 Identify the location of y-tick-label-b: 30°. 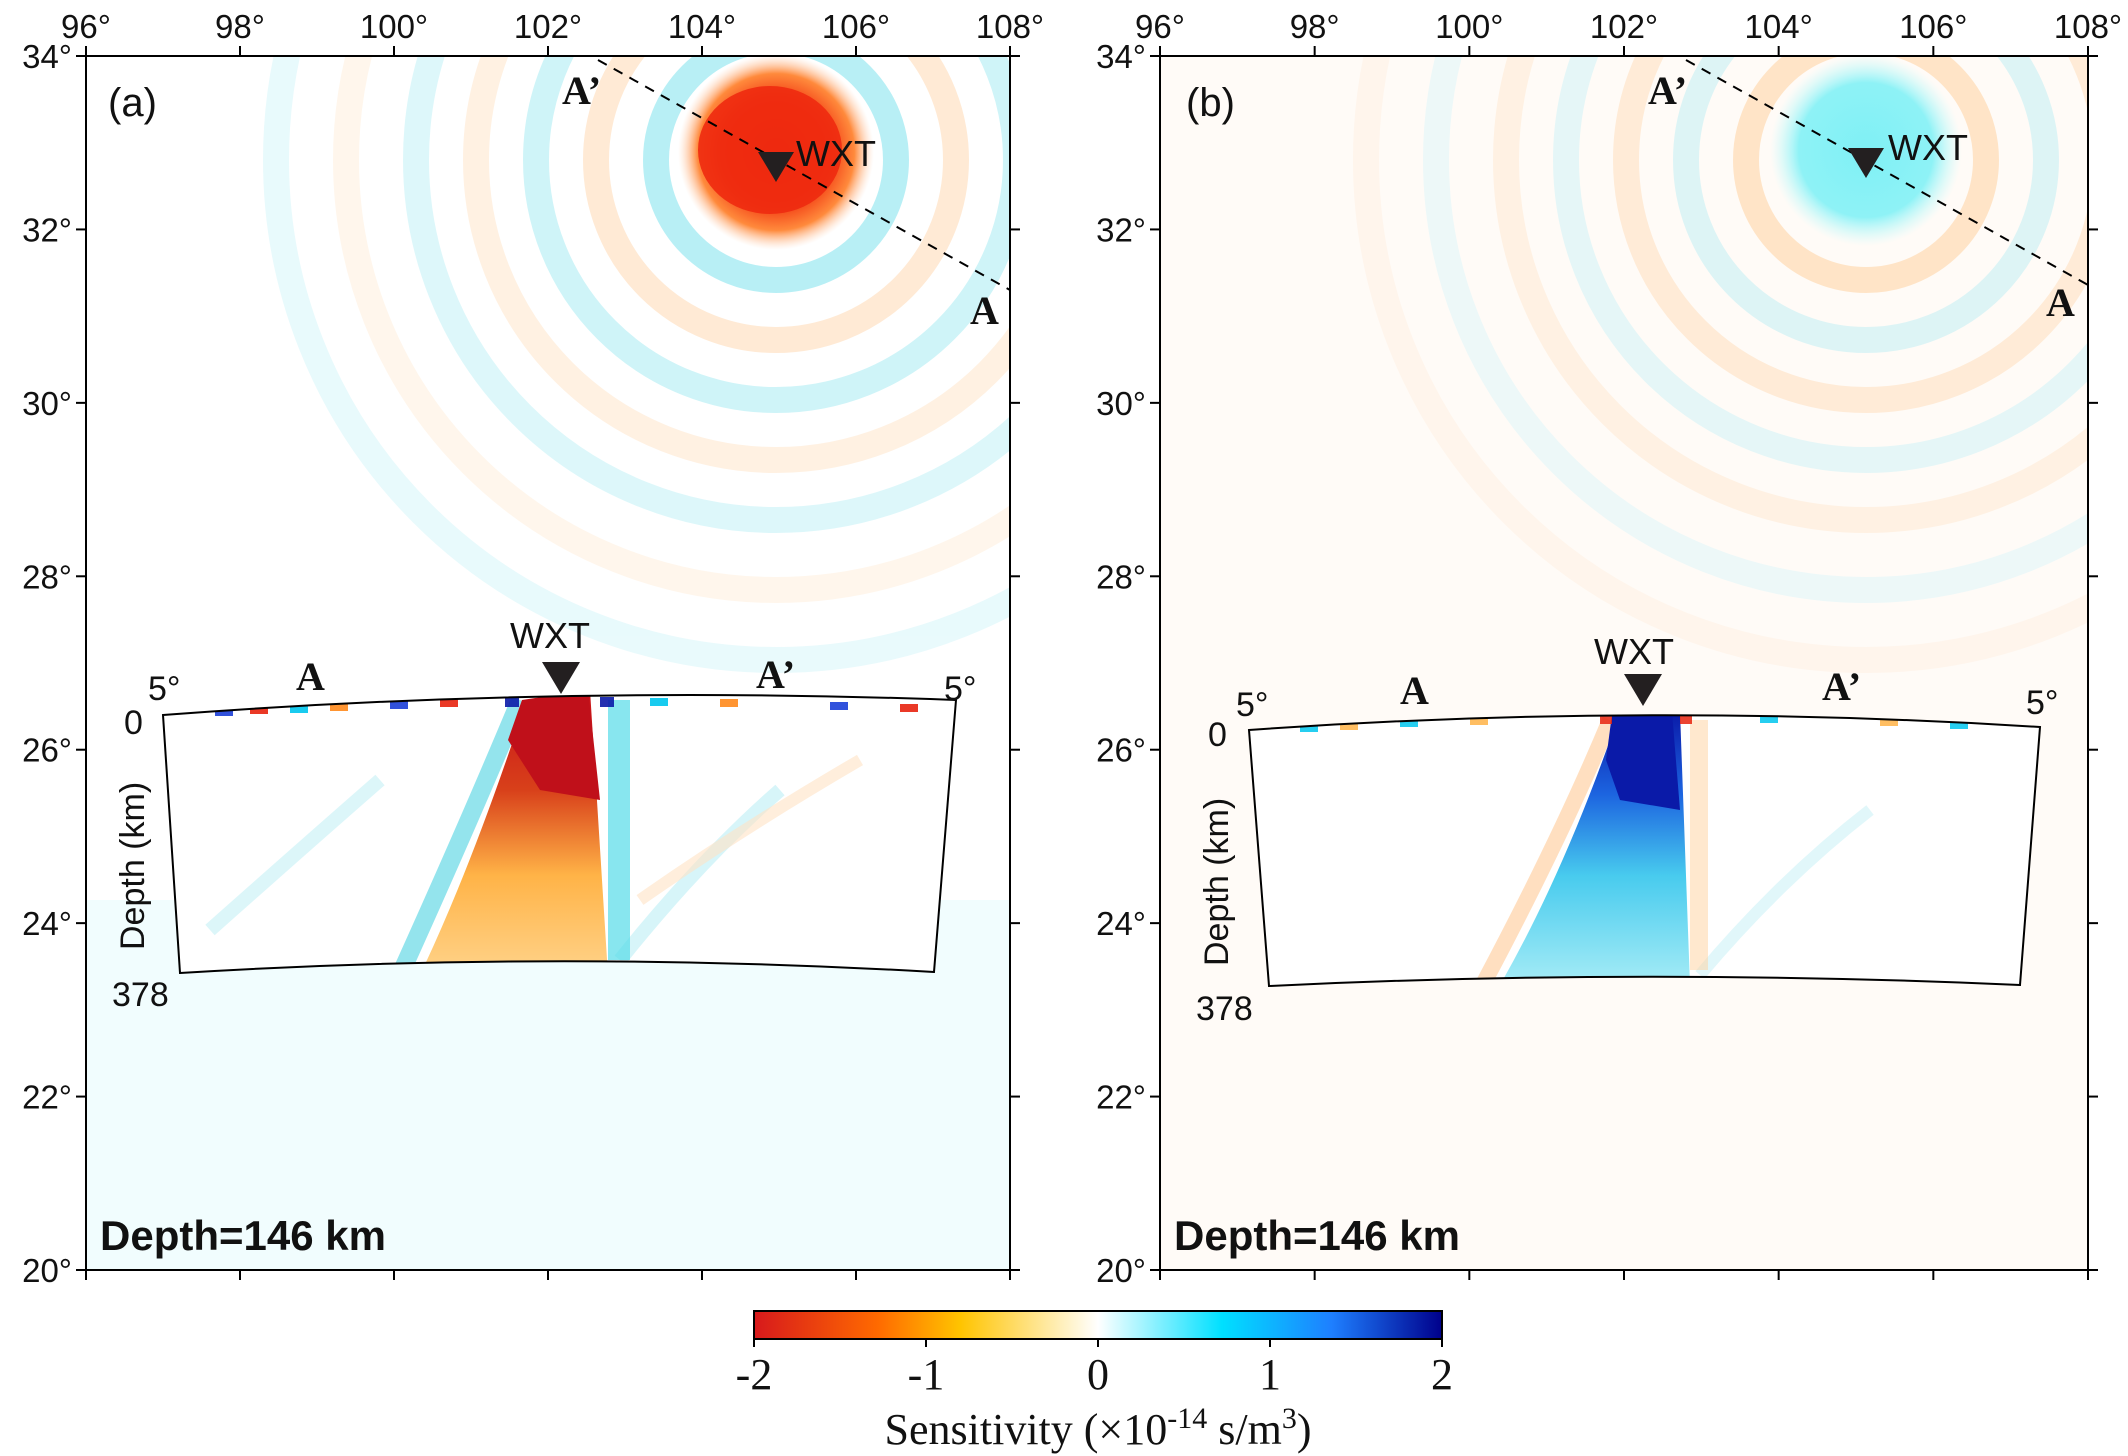
(1121, 403).